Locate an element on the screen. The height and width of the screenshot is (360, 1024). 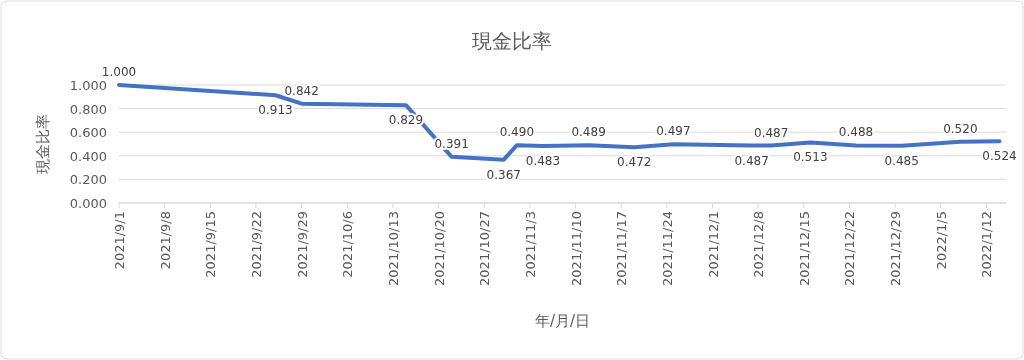
data-label: 0.367 is located at coordinates (503, 174).